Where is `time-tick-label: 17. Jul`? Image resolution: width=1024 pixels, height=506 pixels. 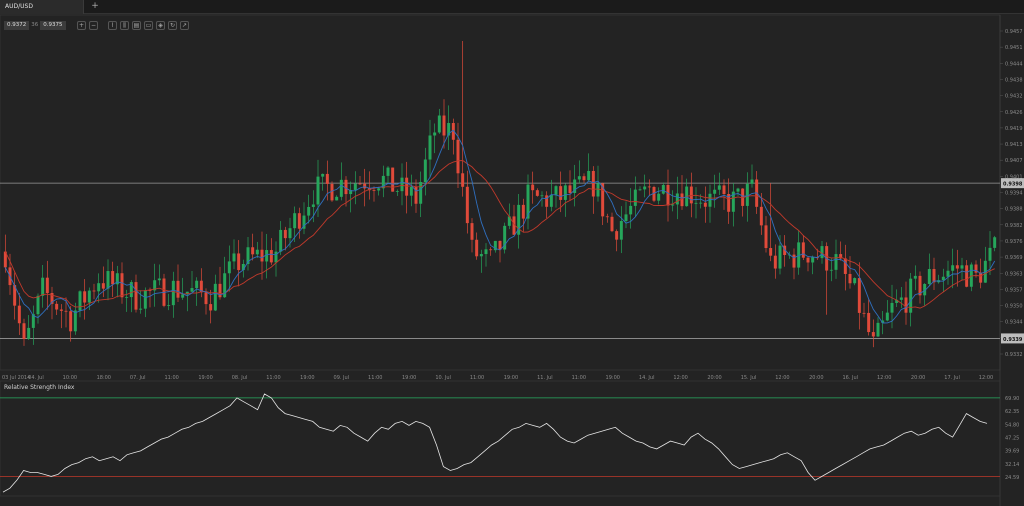 time-tick-label: 17. Jul is located at coordinates (952, 378).